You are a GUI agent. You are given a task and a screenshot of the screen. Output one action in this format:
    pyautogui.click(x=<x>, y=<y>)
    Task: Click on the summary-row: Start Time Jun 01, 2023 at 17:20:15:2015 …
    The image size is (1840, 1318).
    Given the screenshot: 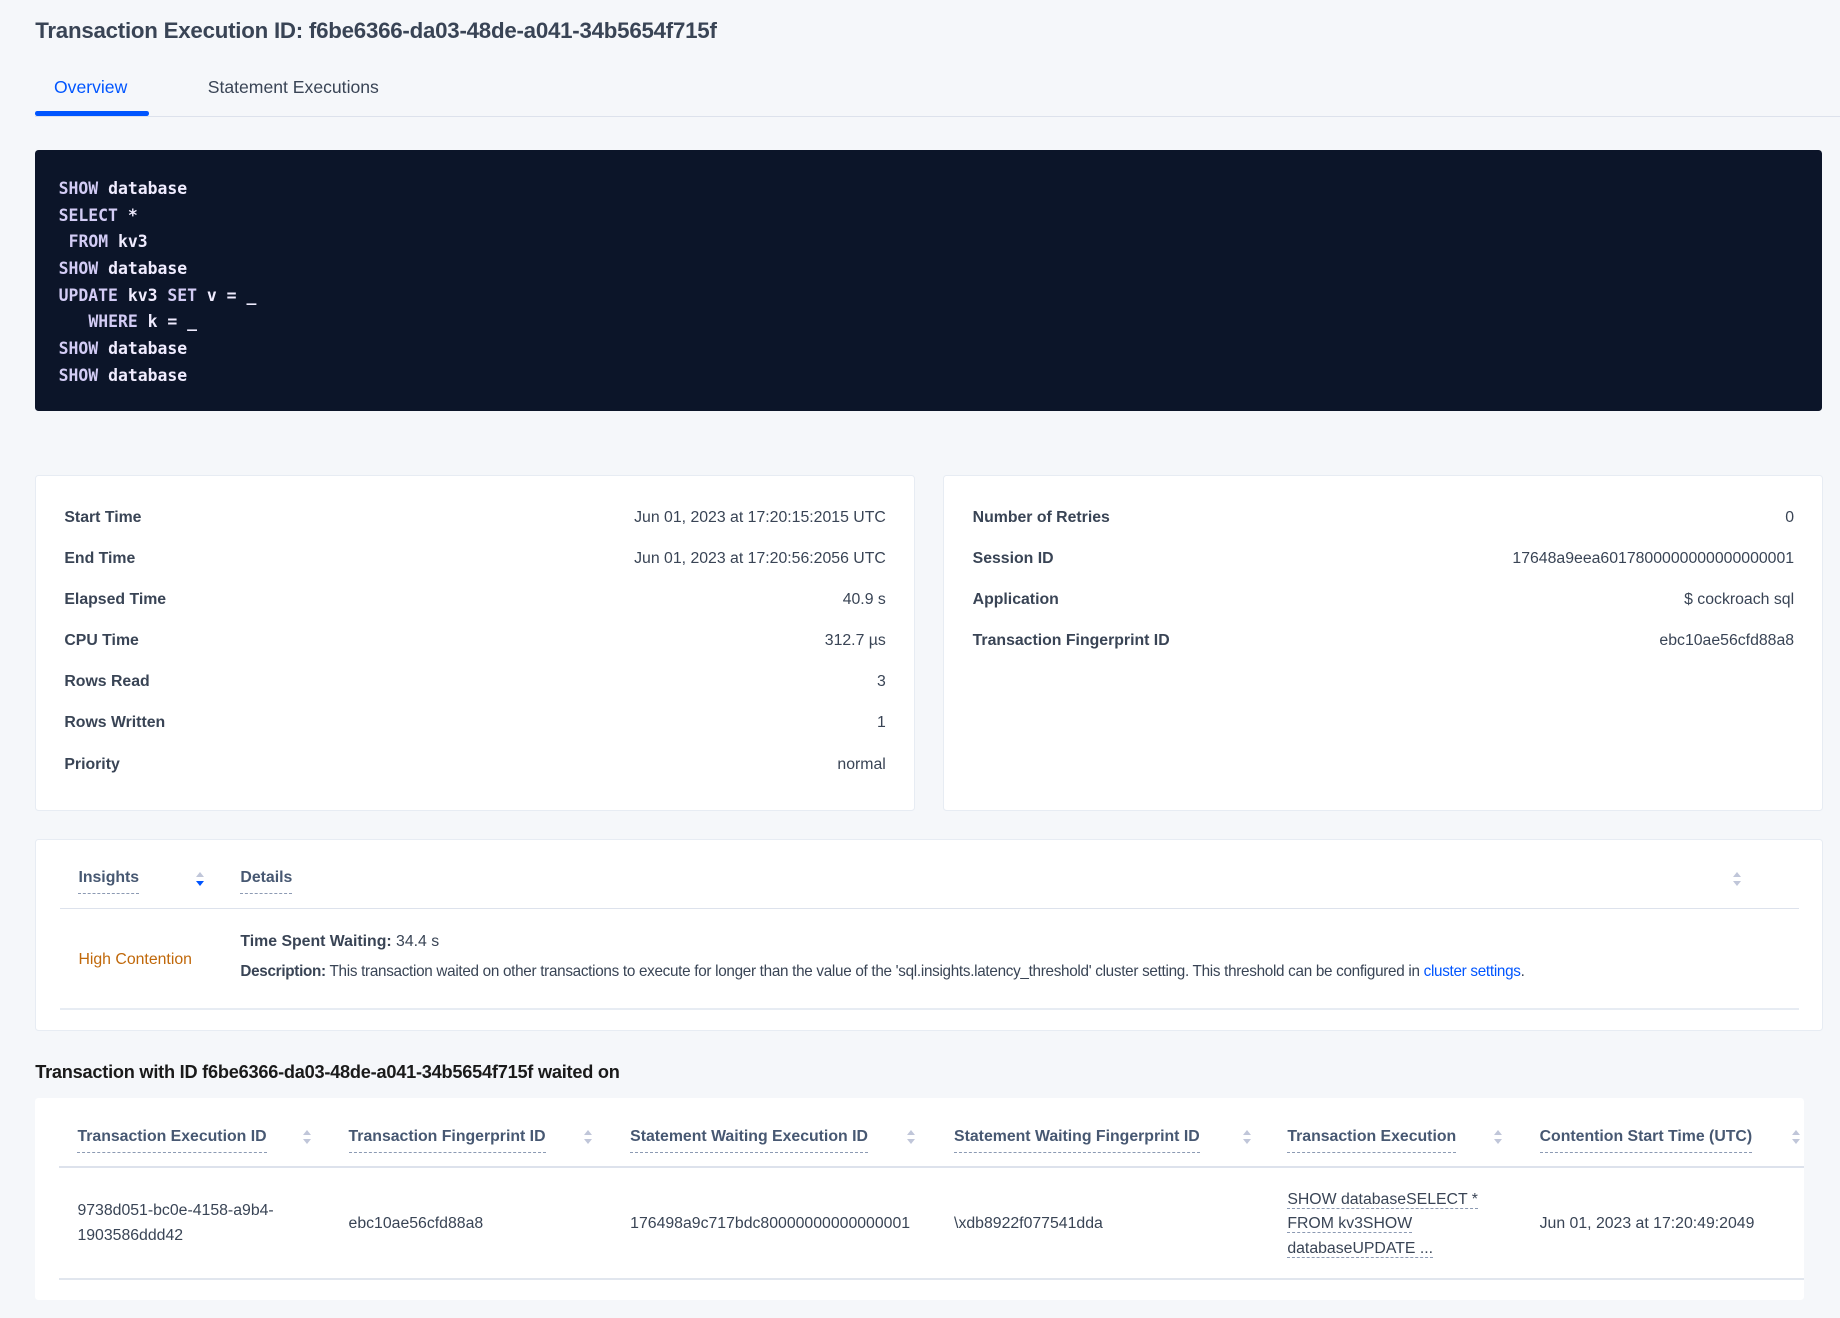 What is the action you would take?
    pyautogui.click(x=474, y=520)
    